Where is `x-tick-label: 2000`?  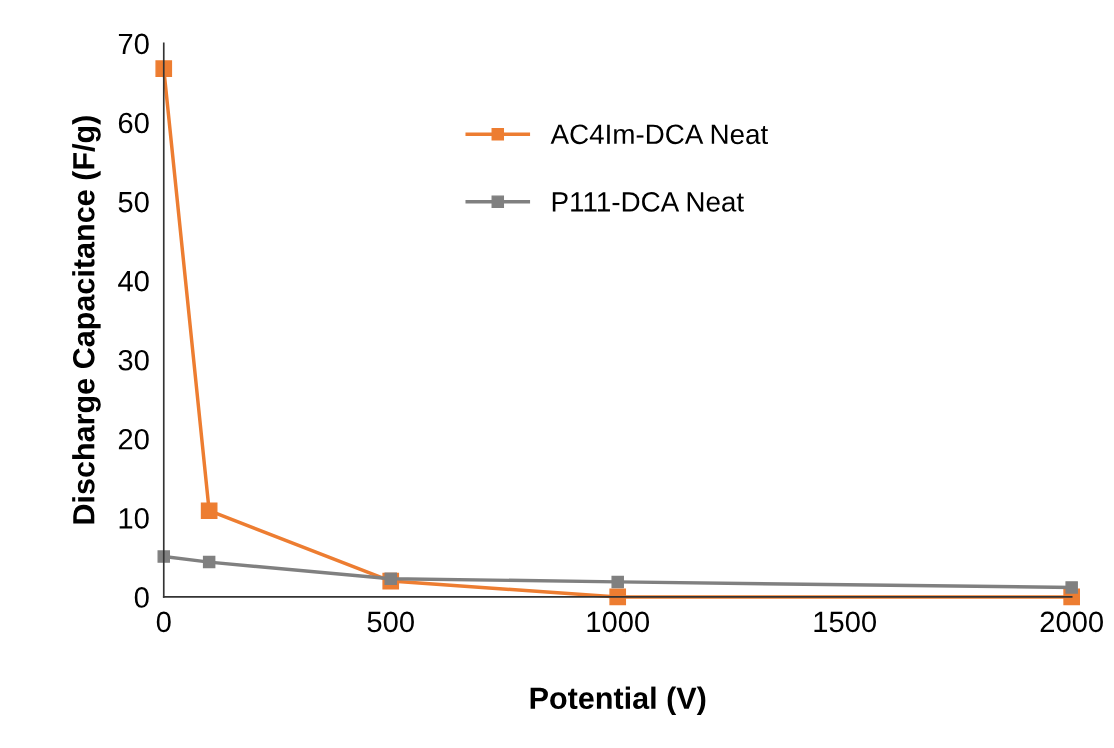
x-tick-label: 2000 is located at coordinates (1071, 622).